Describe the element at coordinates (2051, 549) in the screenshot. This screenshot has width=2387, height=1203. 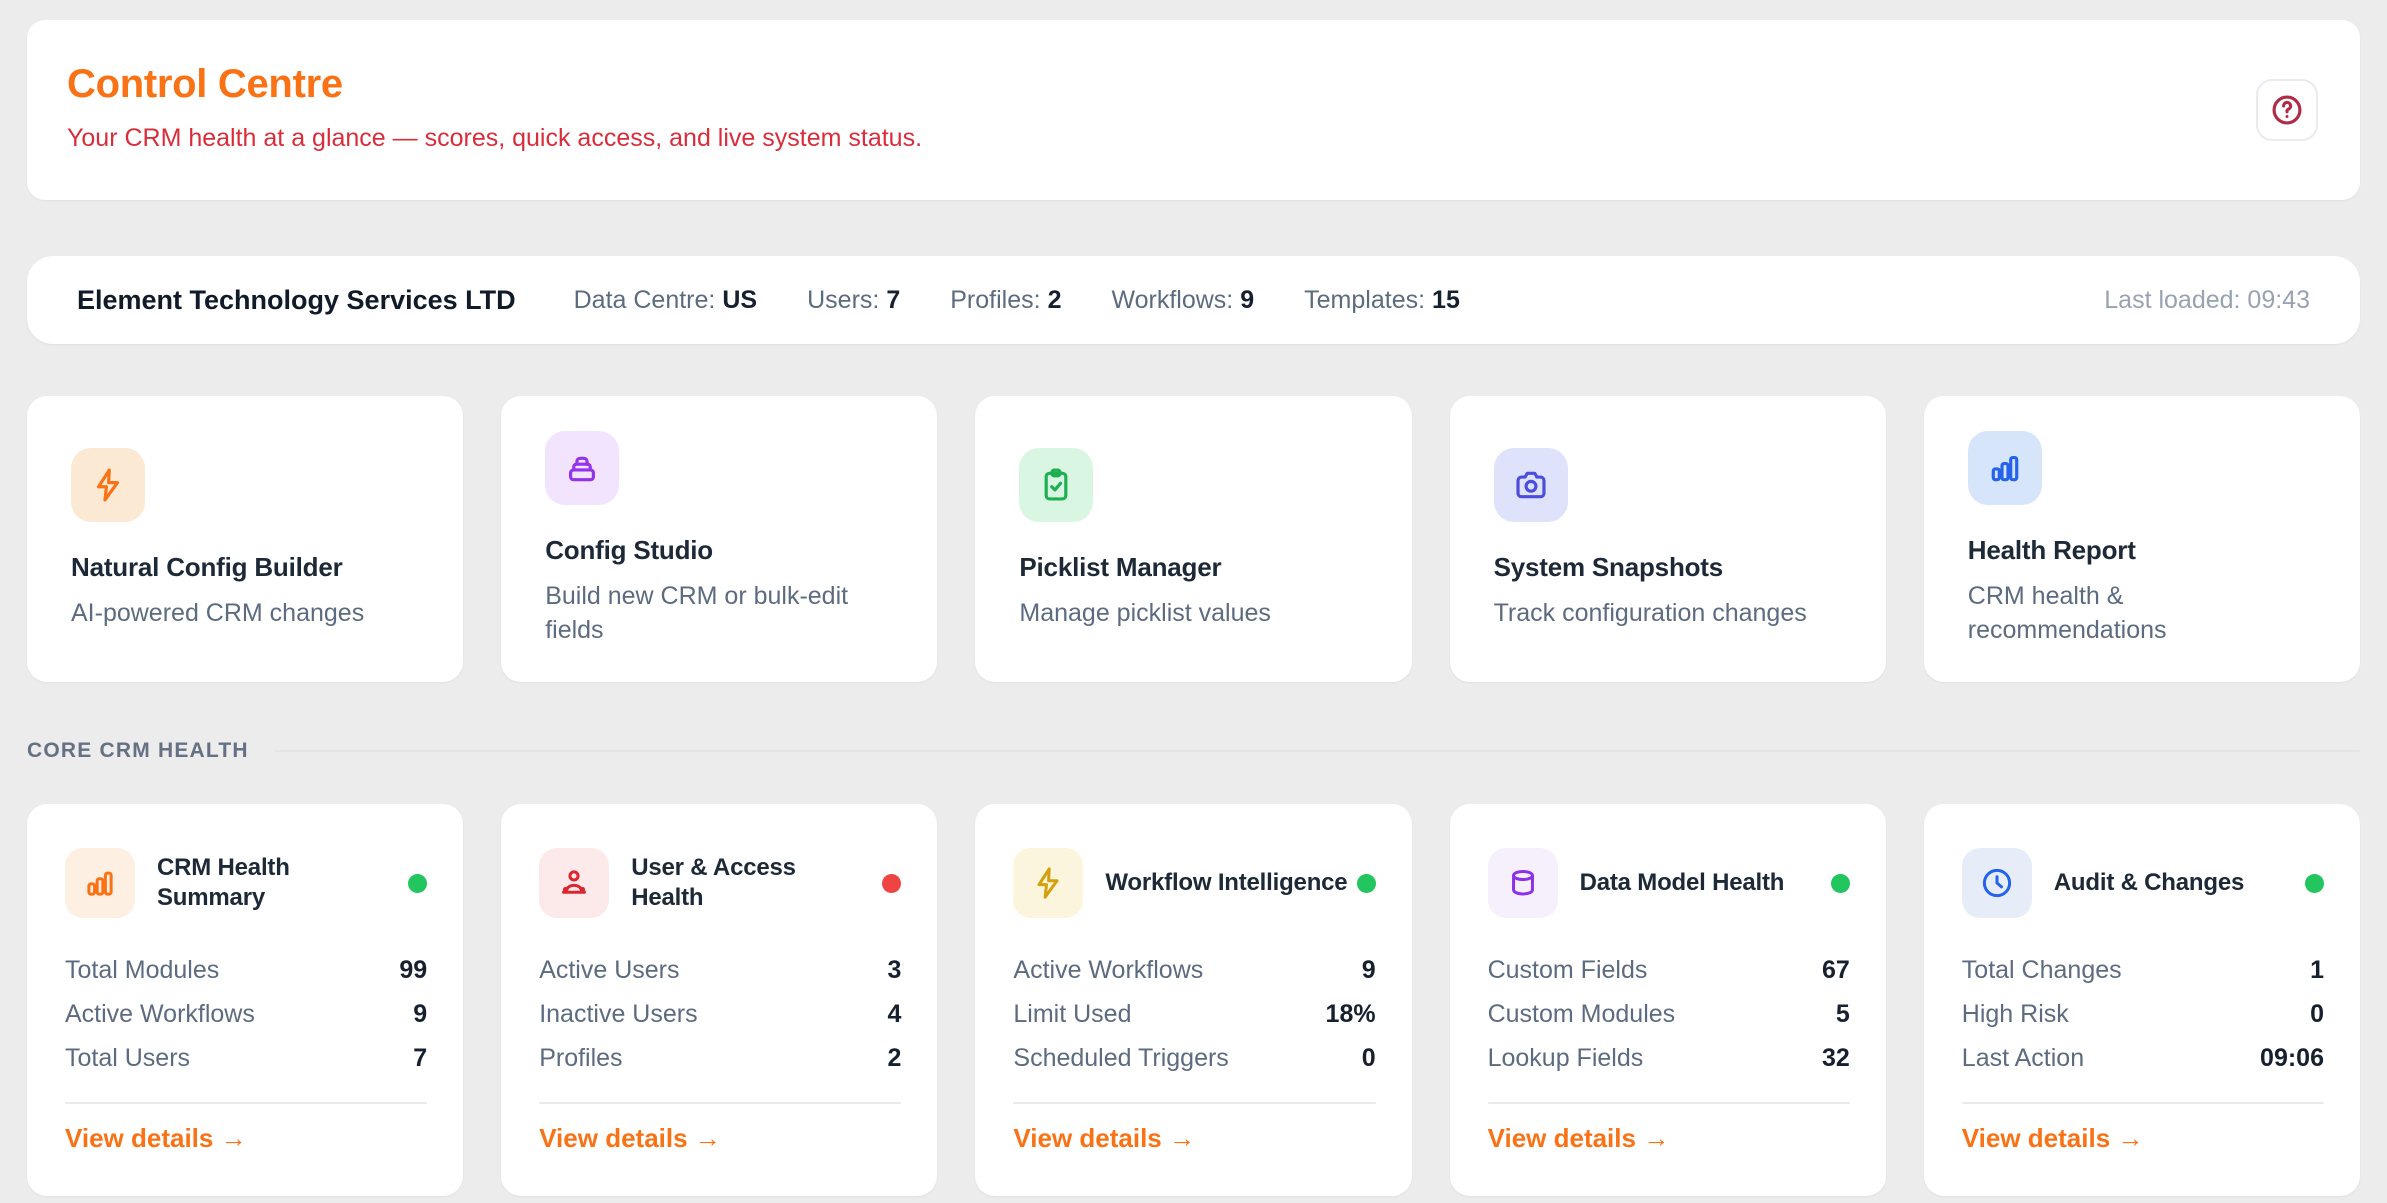
I see `quick-card-title: Health Report` at that location.